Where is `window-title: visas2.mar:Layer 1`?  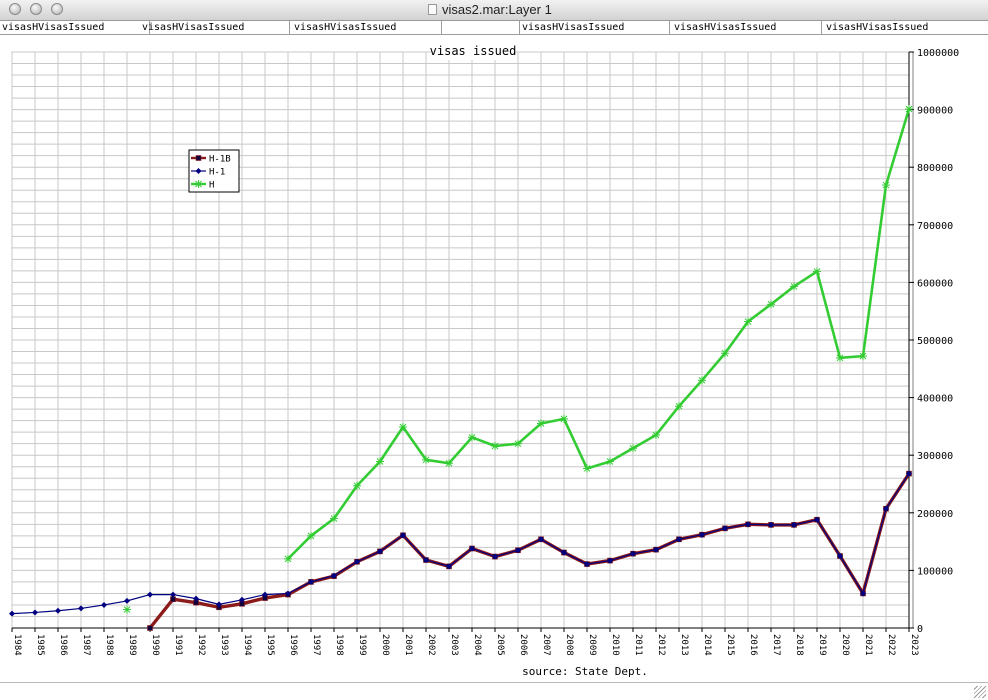
window-title: visas2.mar:Layer 1 is located at coordinates (497, 9).